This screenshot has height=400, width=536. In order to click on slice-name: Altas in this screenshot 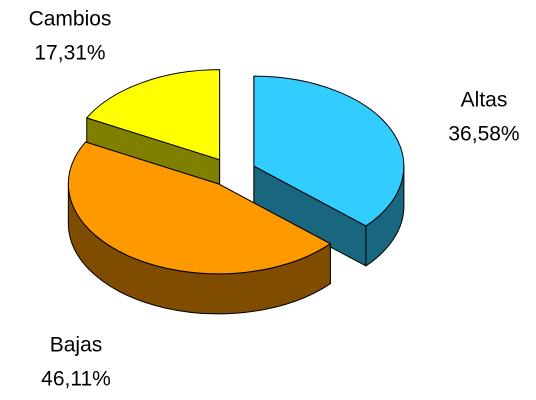, I will do `click(484, 100)`.